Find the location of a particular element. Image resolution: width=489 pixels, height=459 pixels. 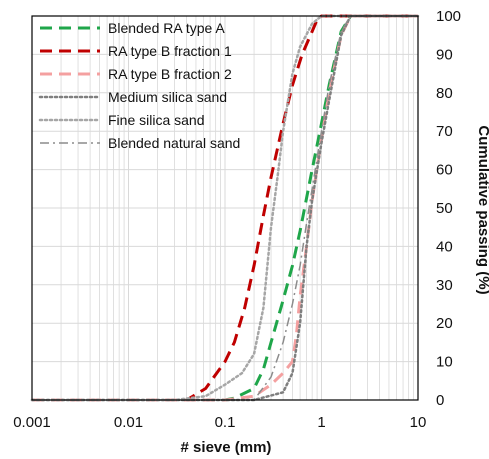

x-tick-label: 1 is located at coordinates (321, 422).